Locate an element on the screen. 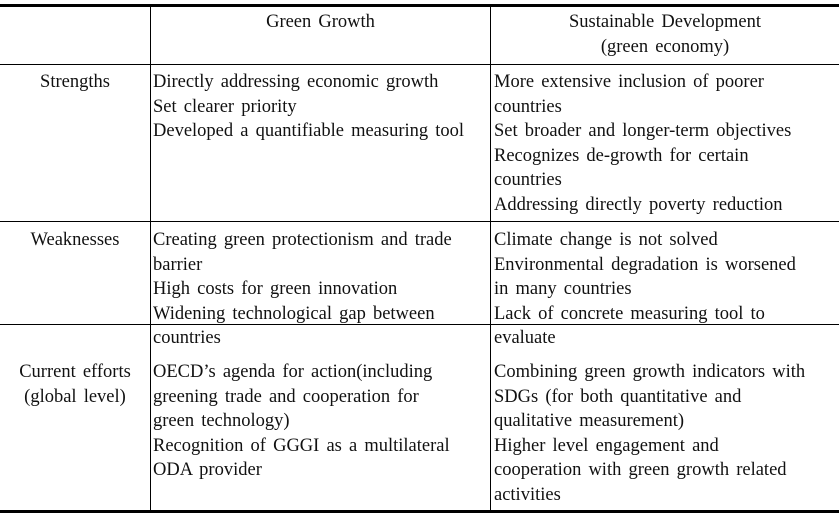  cell-line: Set clearer priority is located at coordinates (225, 106).